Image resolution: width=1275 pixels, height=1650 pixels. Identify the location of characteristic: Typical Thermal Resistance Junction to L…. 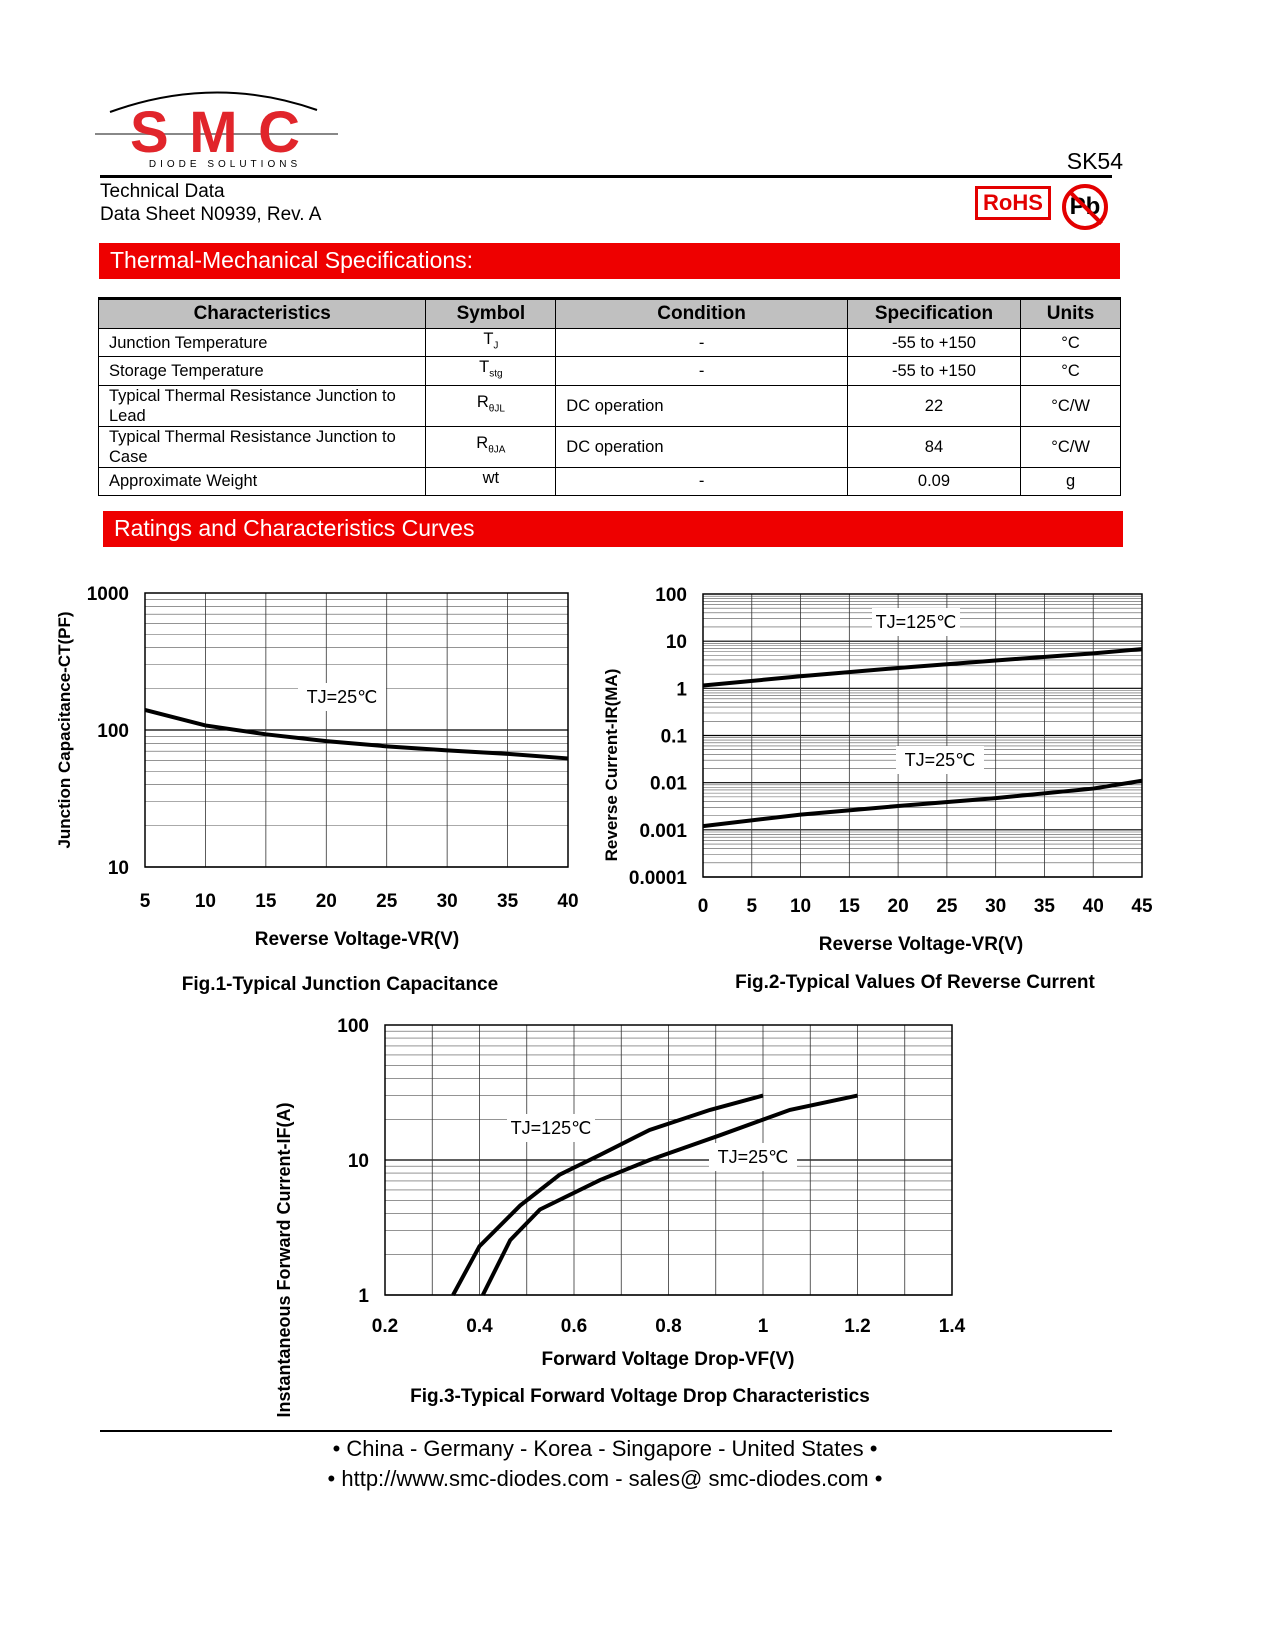
(262, 405).